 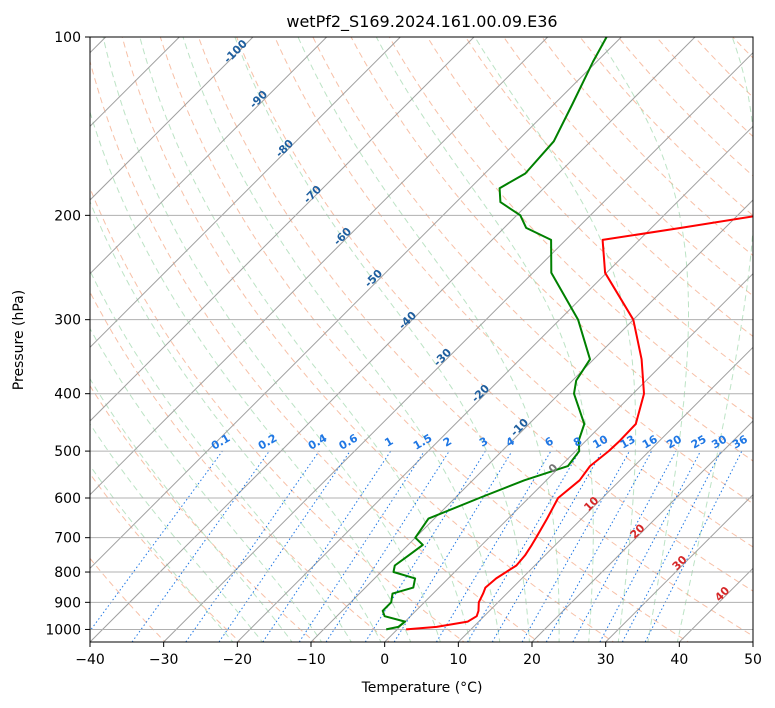 What do you see at coordinates (753, 660) in the screenshot?
I see `x-tick-label: 50` at bounding box center [753, 660].